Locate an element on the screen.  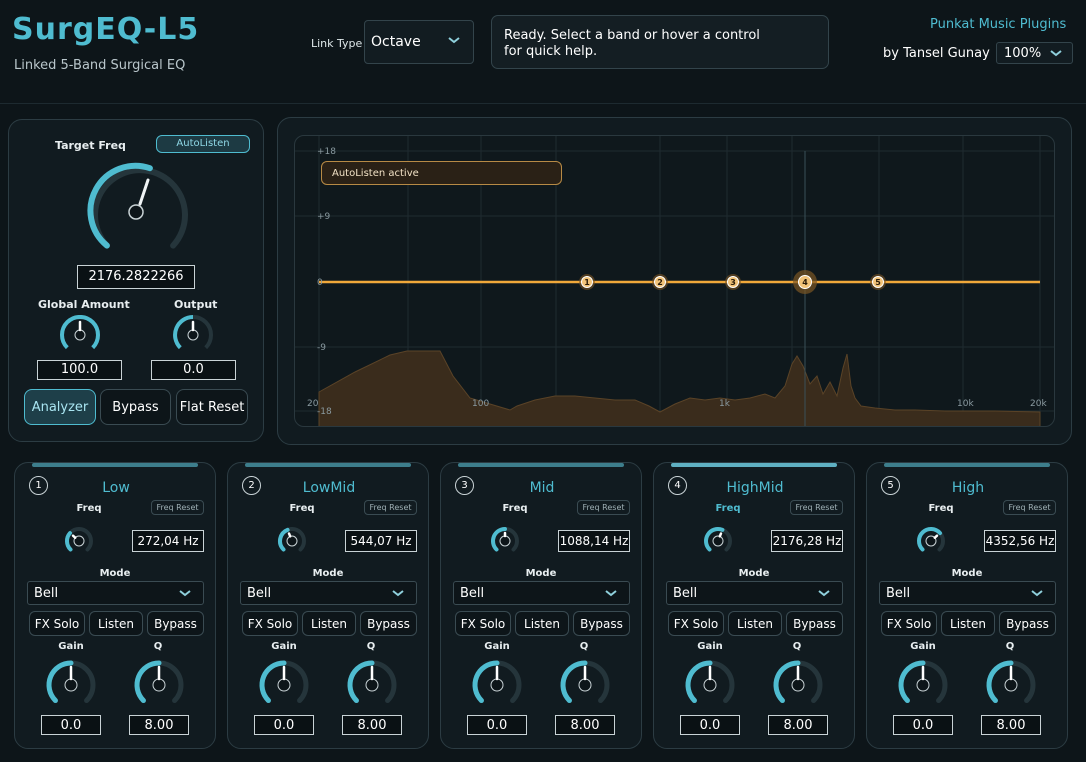
svg-text: 4 is located at coordinates (805, 282).